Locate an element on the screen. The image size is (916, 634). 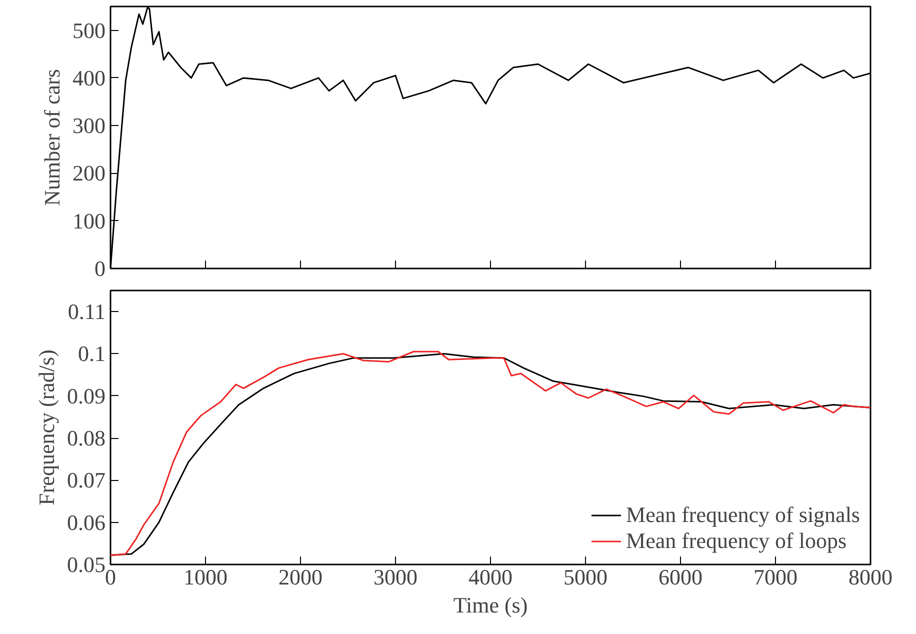
y-tick-label: 100 is located at coordinates (89, 221).